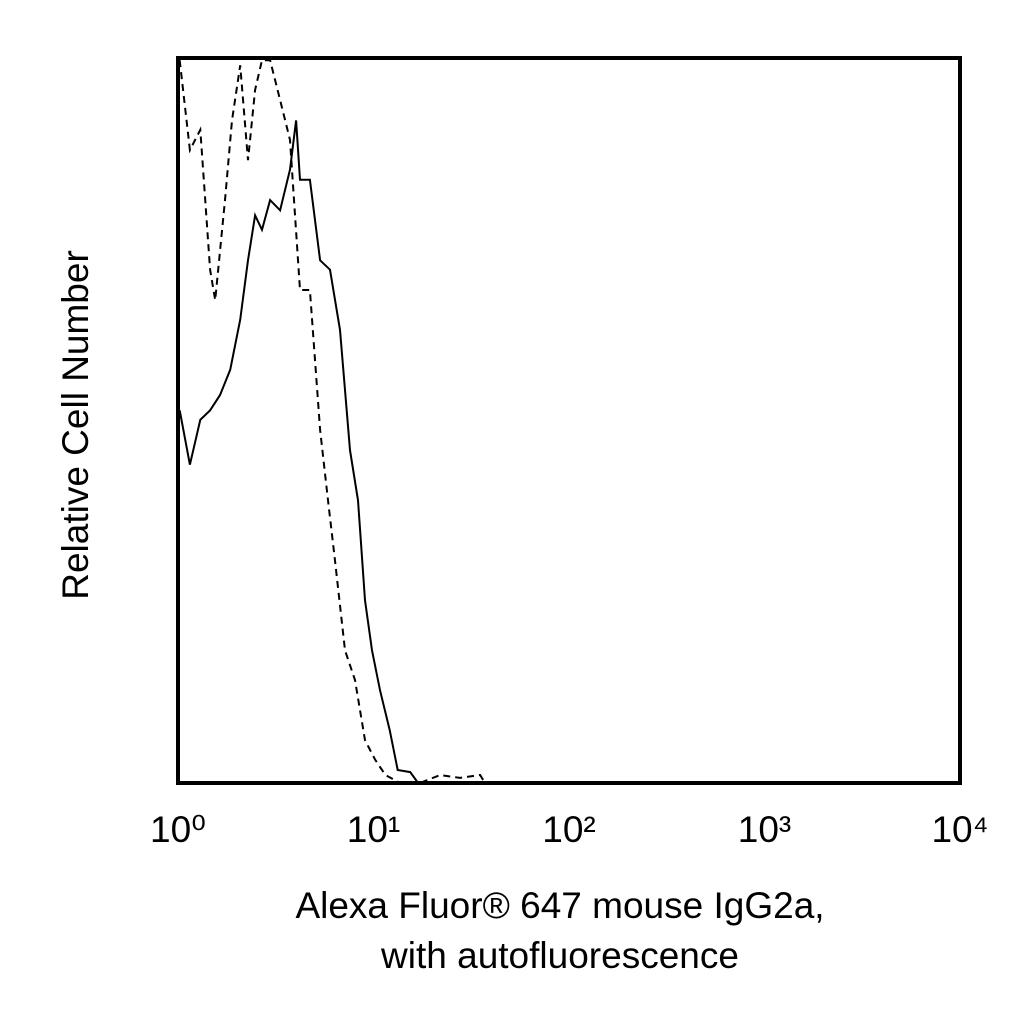  What do you see at coordinates (568, 829) in the screenshot?
I see `x-tick-label: 10²` at bounding box center [568, 829].